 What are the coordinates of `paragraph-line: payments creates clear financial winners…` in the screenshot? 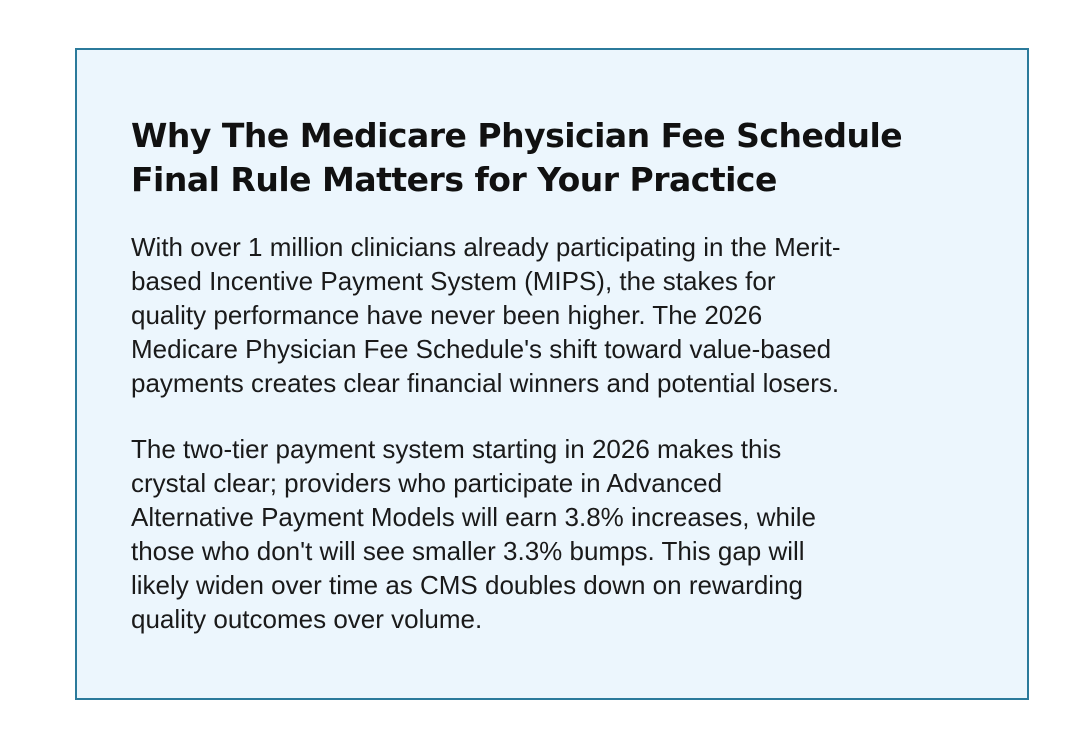 It's located at (485, 383).